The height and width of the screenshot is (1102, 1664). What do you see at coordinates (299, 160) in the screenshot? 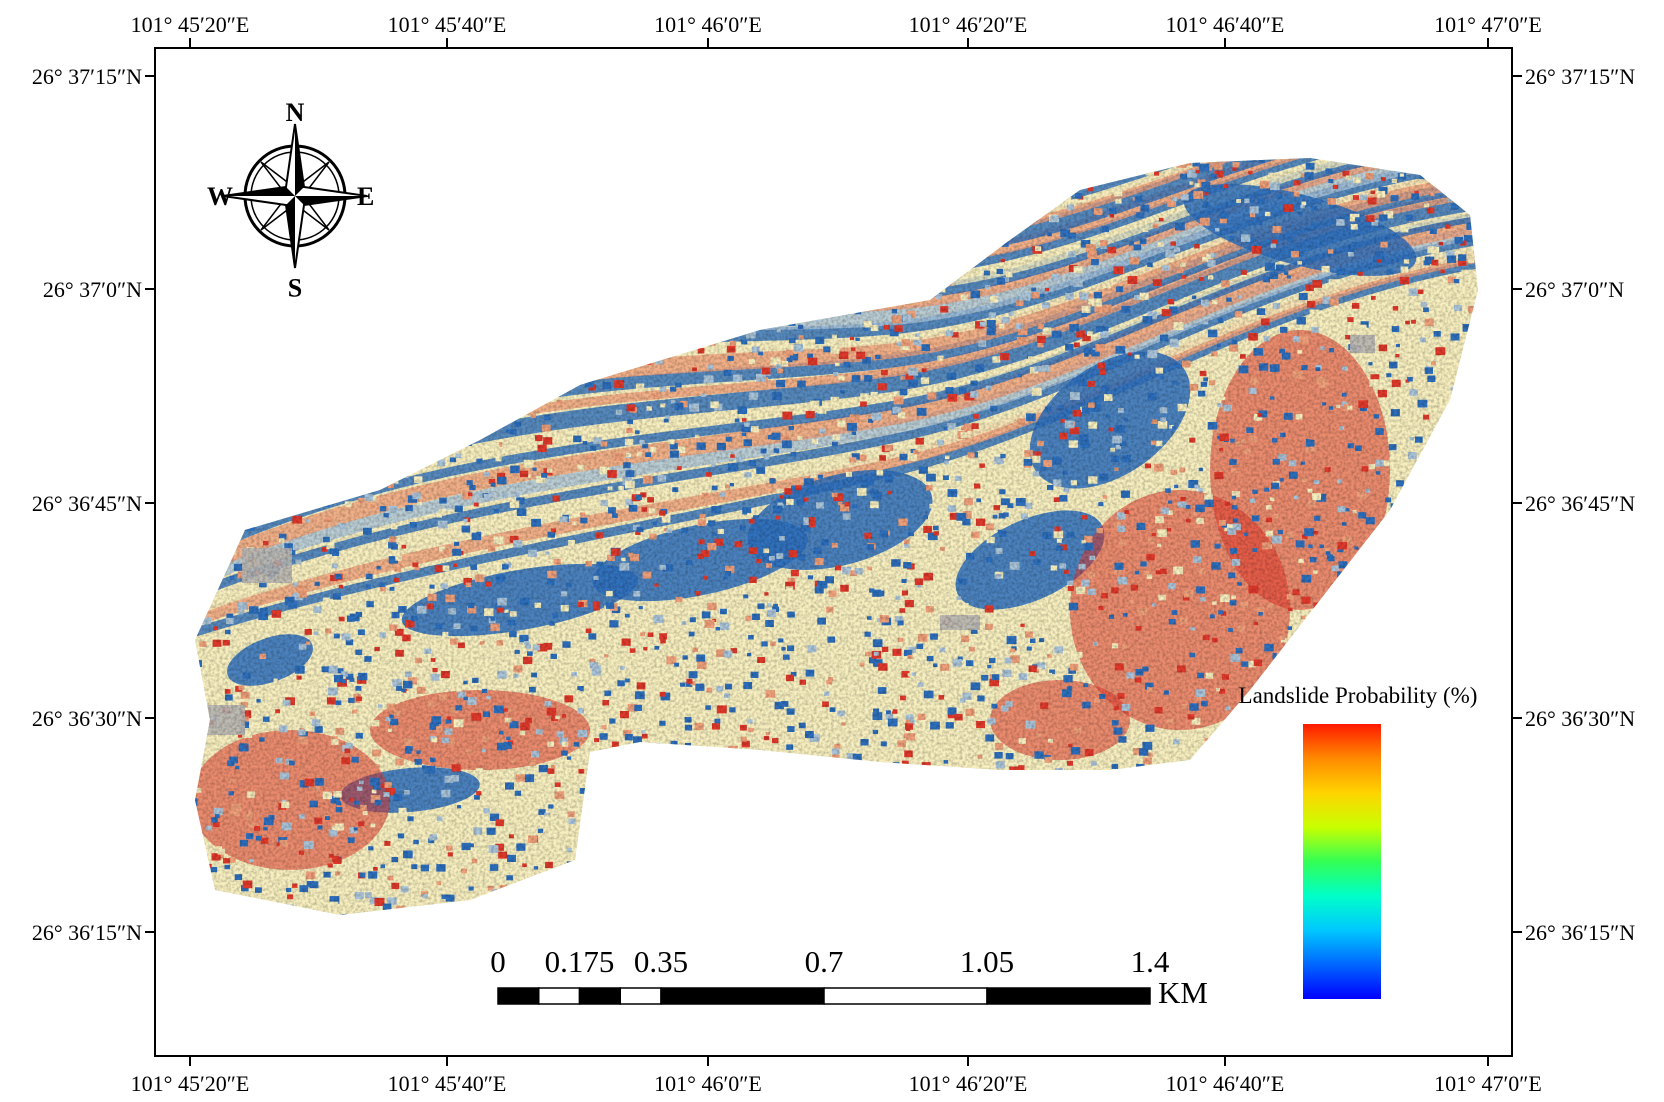
I see `compass-shade-n` at bounding box center [299, 160].